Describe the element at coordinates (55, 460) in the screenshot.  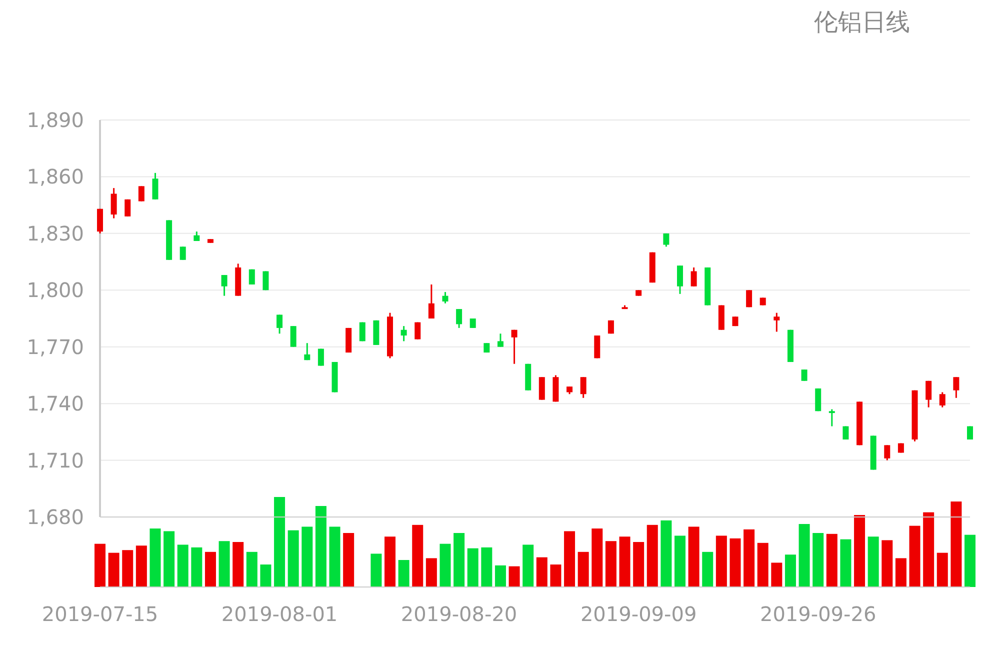
I see `y-tick-label: 1,710` at that location.